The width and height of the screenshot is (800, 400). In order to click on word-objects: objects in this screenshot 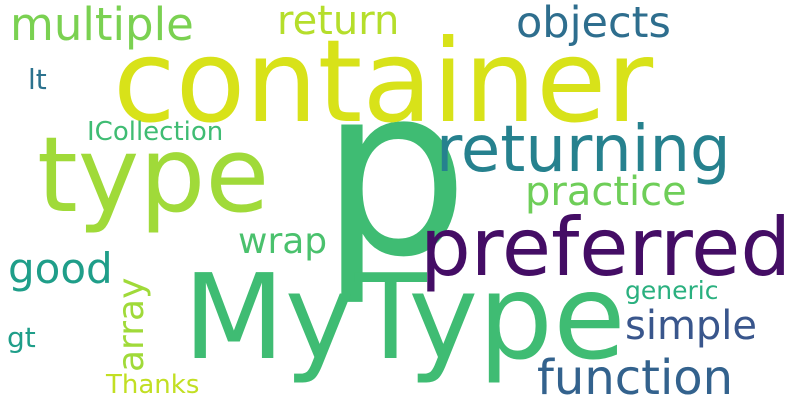, I will do `click(593, 24)`.